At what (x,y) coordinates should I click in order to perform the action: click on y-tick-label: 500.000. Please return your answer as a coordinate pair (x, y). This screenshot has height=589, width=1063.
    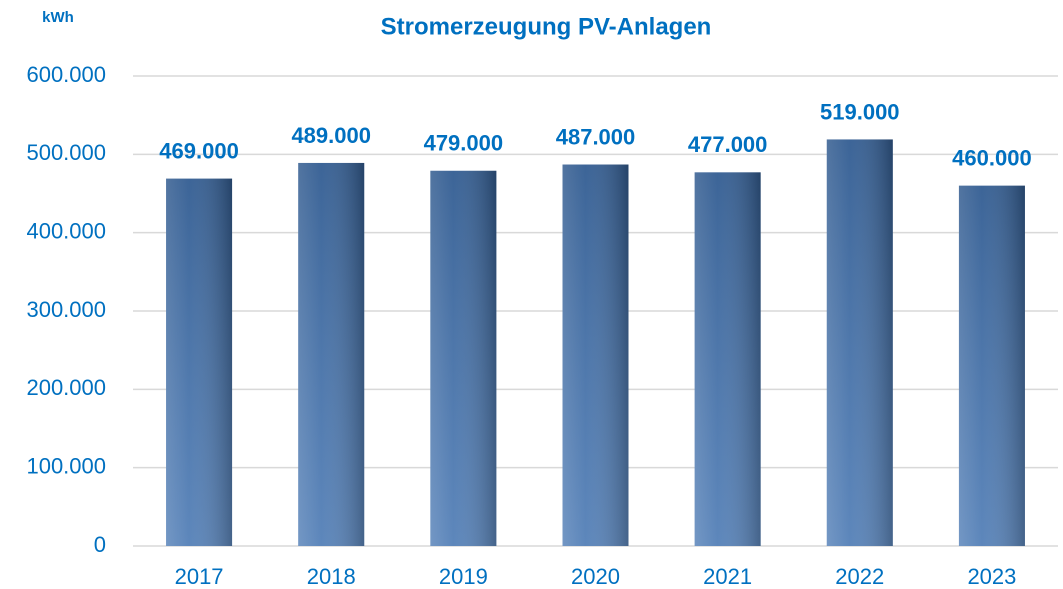
    Looking at the image, I should click on (66, 152).